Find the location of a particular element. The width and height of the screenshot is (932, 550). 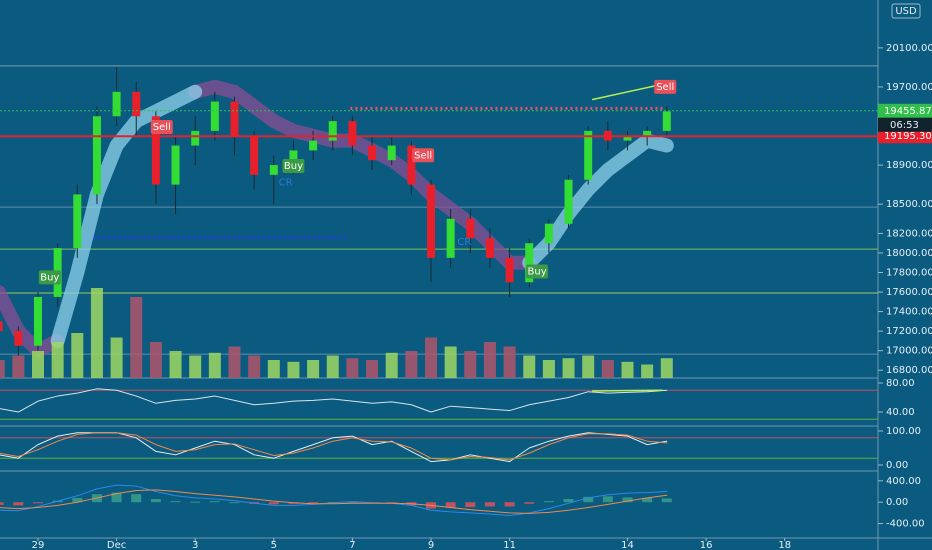

y-tick-label: 17000.00 is located at coordinates (909, 351).